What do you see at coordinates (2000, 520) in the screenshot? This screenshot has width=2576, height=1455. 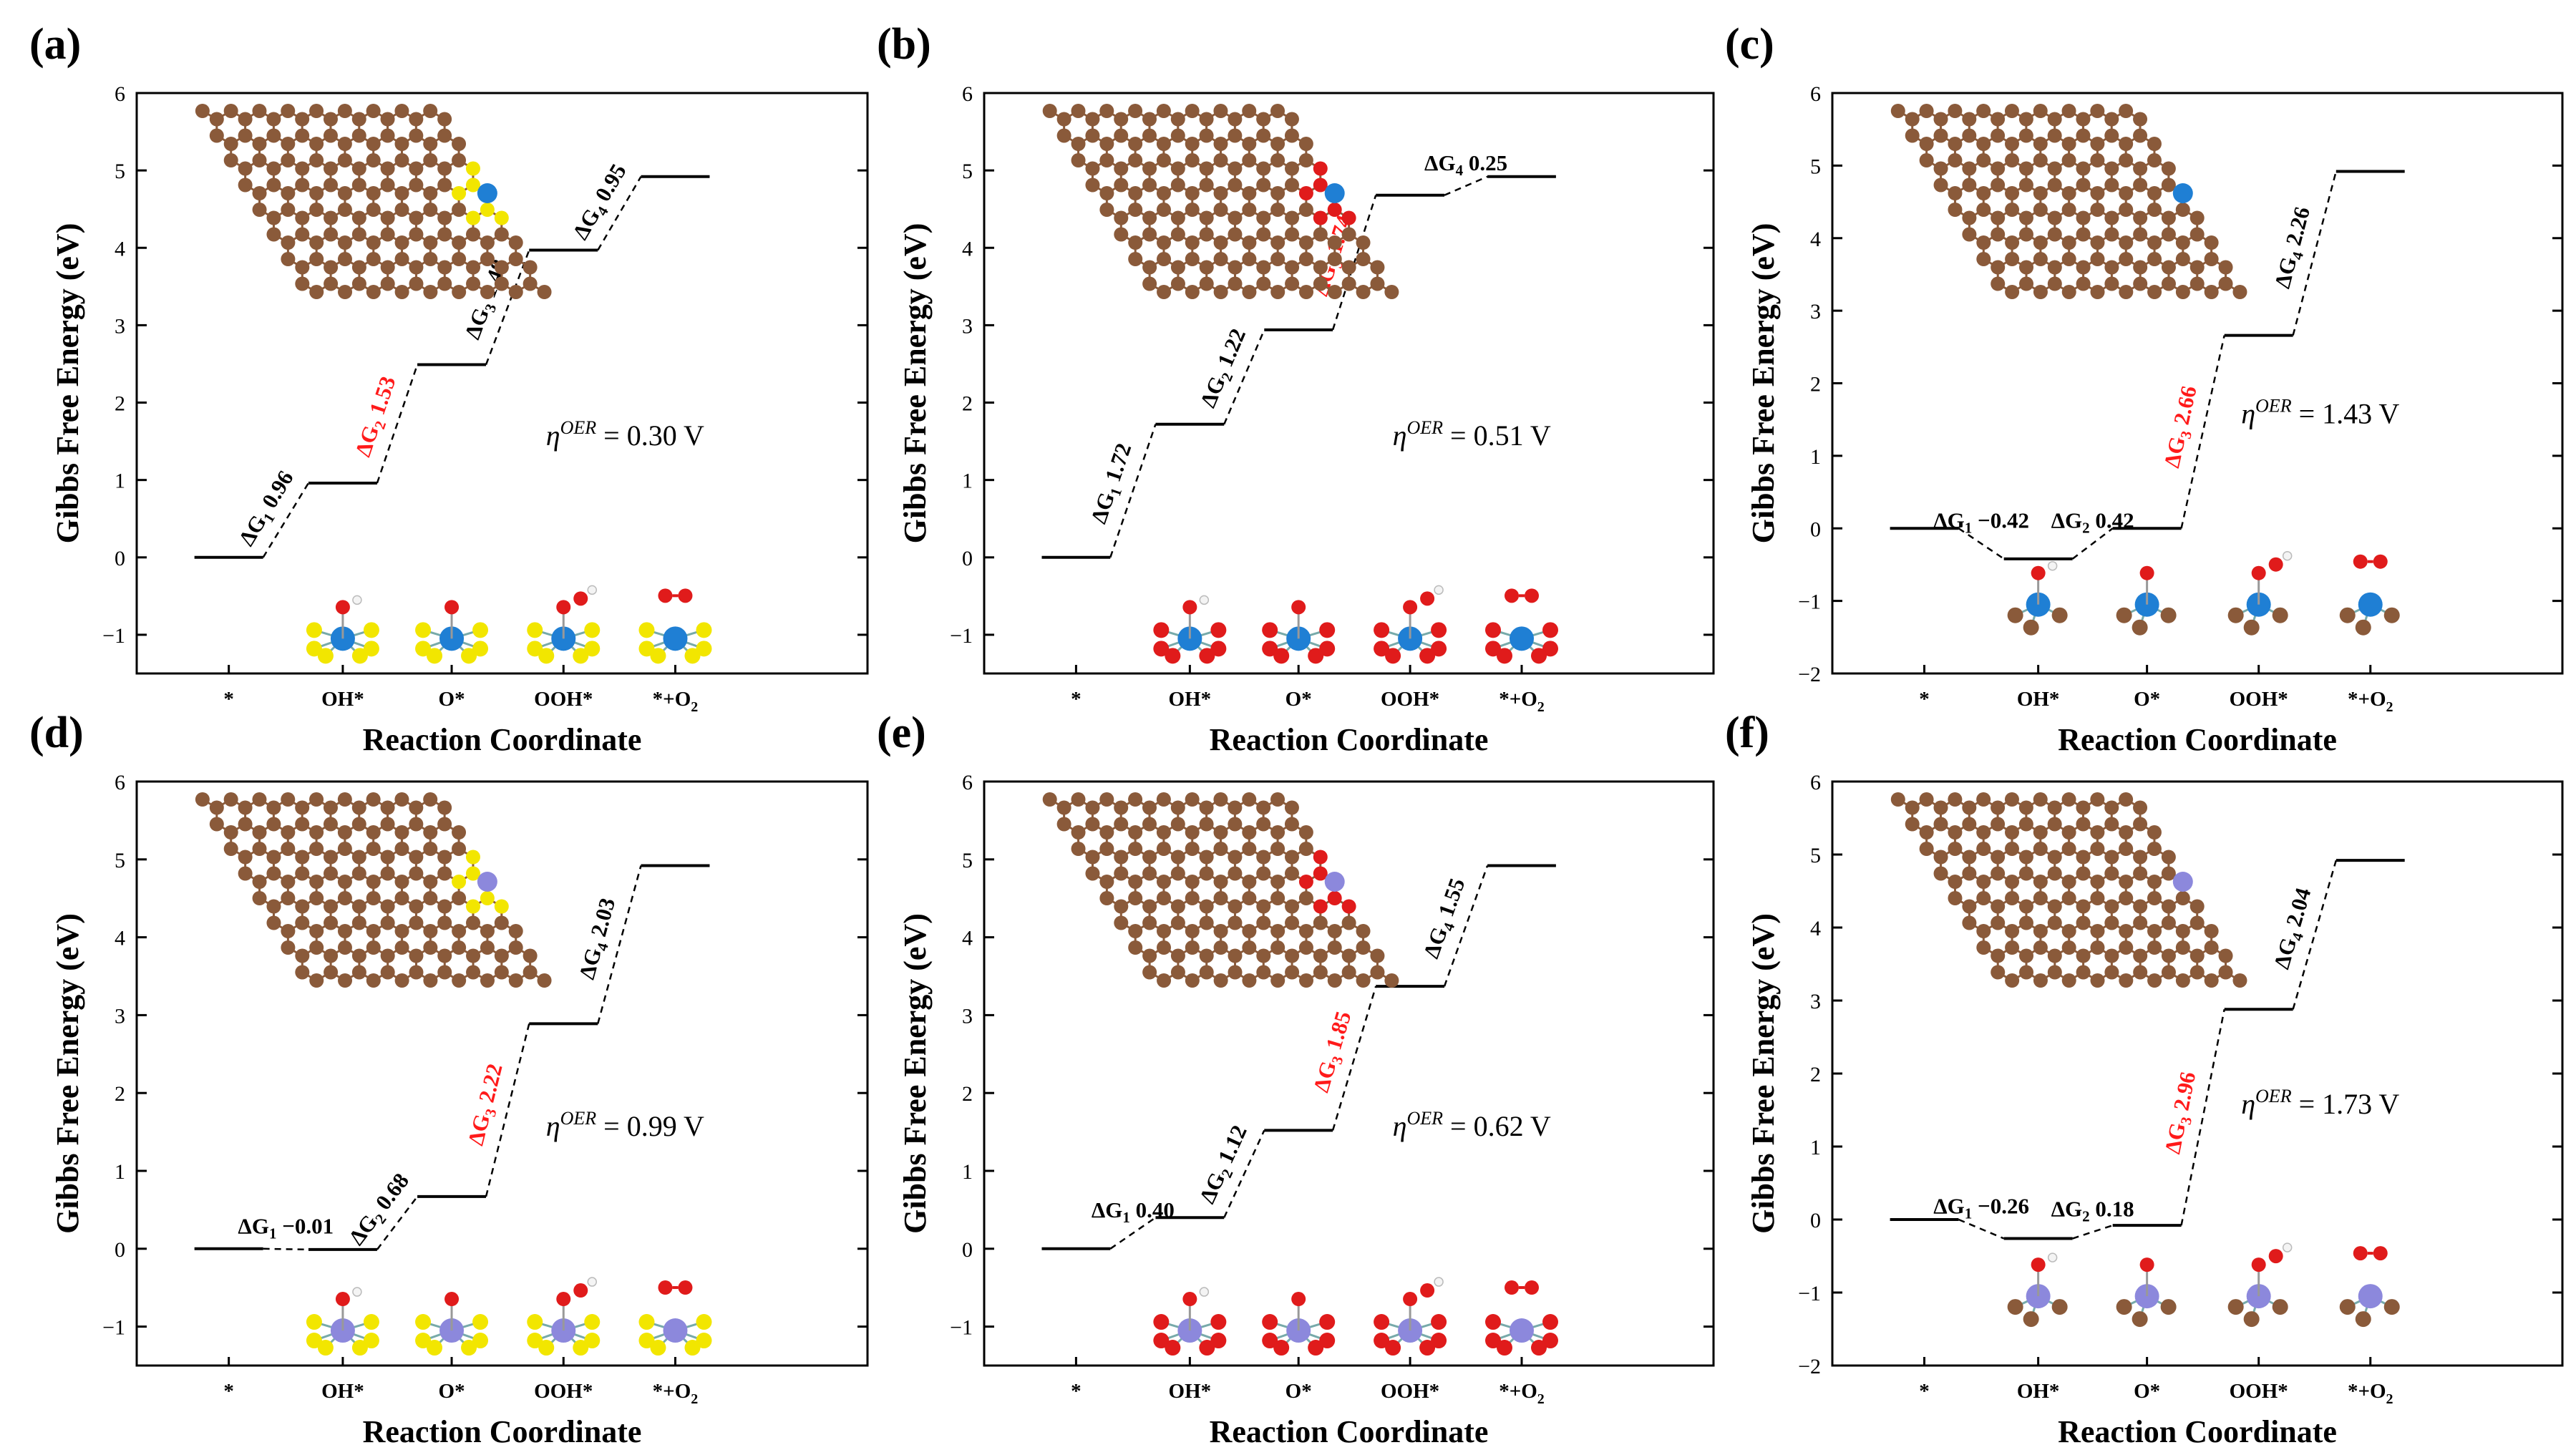 I see `step-label-value: −0.42` at bounding box center [2000, 520].